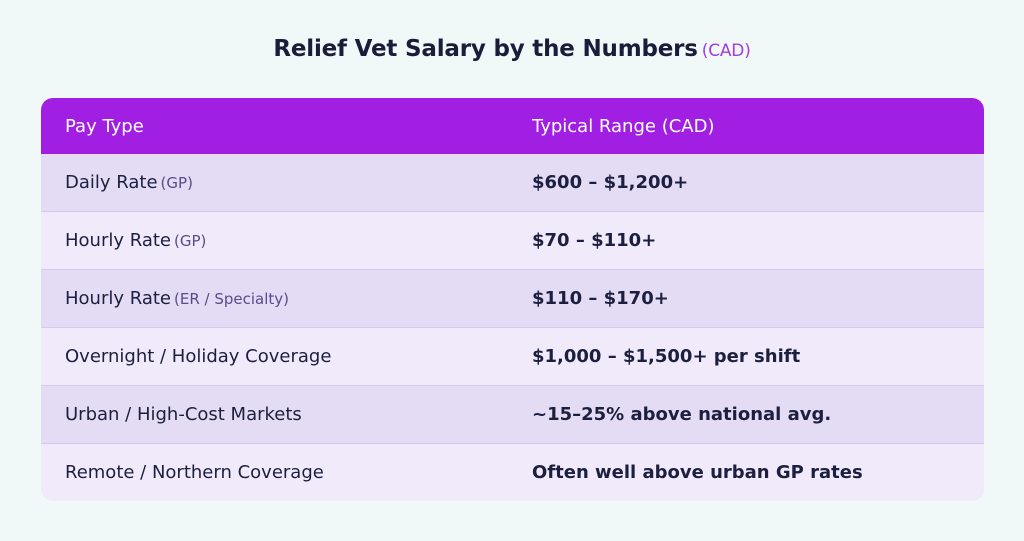 The width and height of the screenshot is (1024, 541). I want to click on pay-type-label: Urban / High-Cost Markets, so click(183, 414).